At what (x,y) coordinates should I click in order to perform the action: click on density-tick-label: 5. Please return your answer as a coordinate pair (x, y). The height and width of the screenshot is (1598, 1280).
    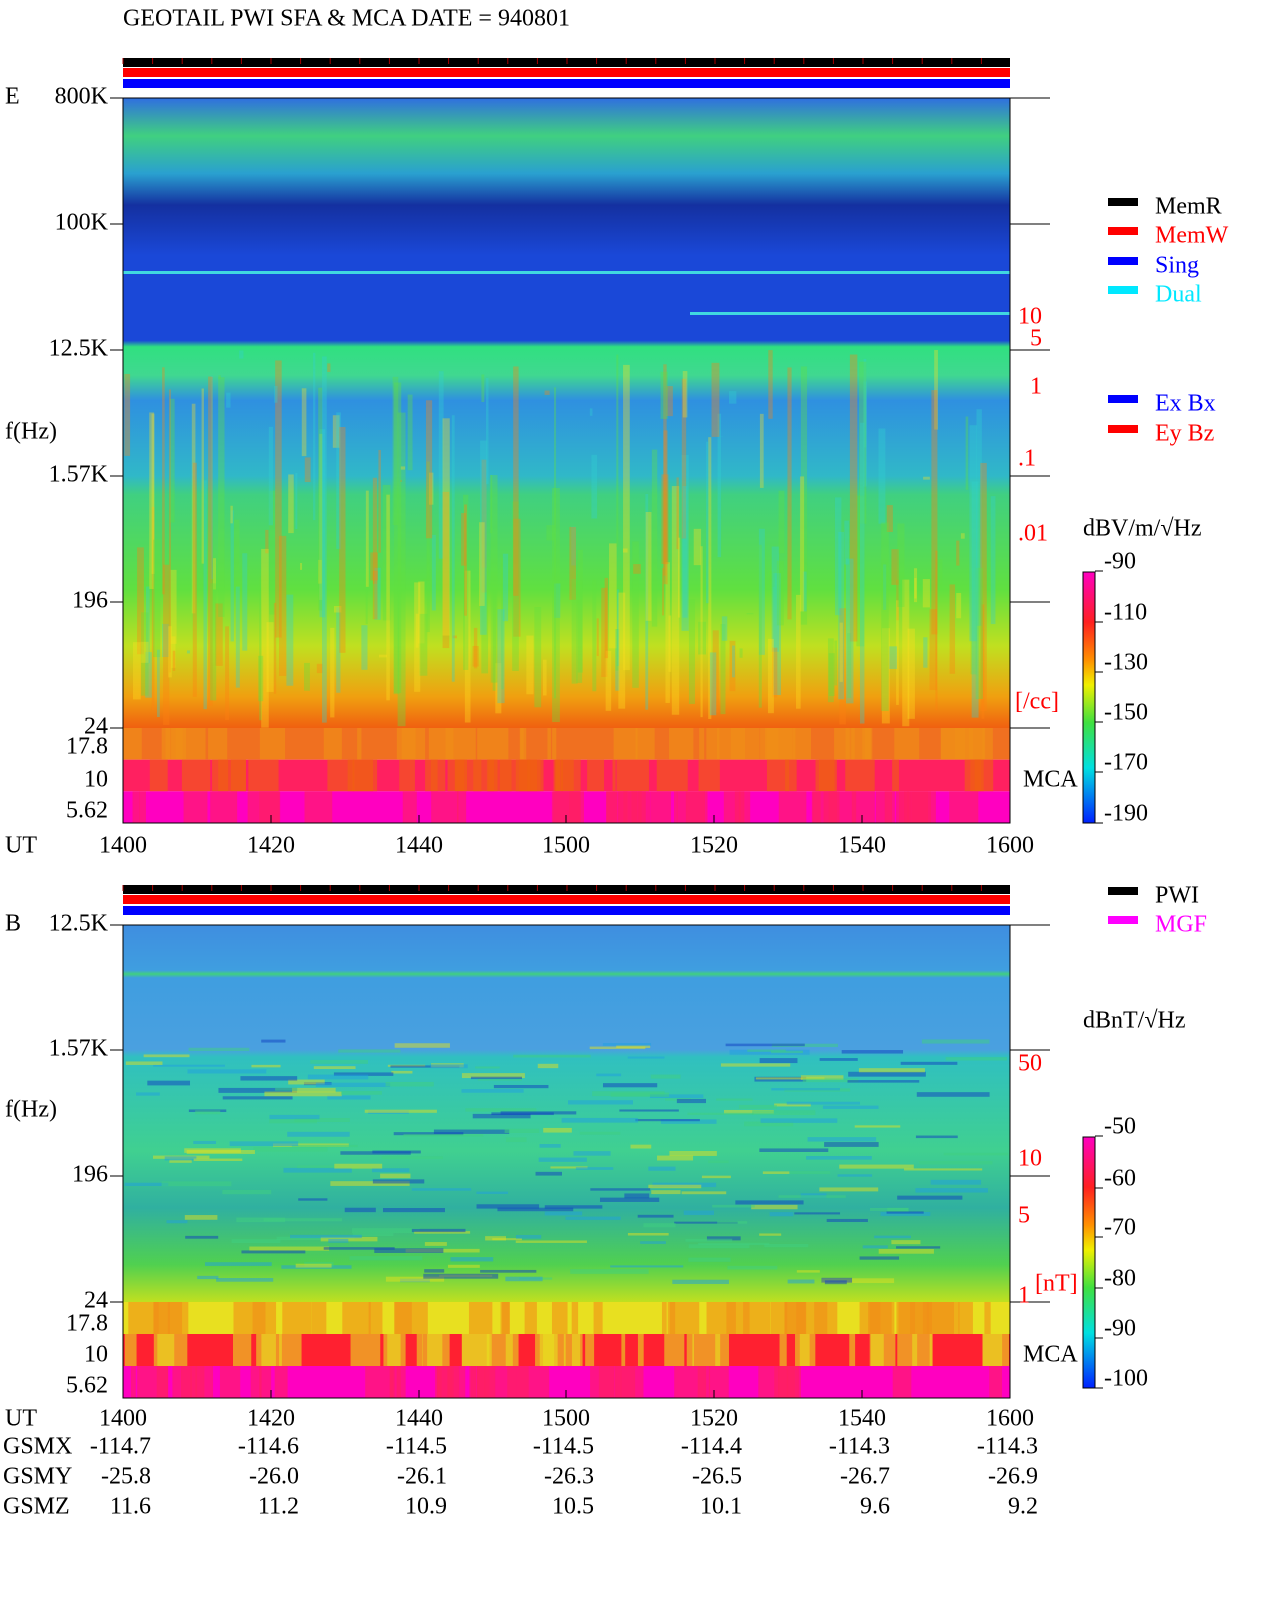
    Looking at the image, I should click on (1024, 1216).